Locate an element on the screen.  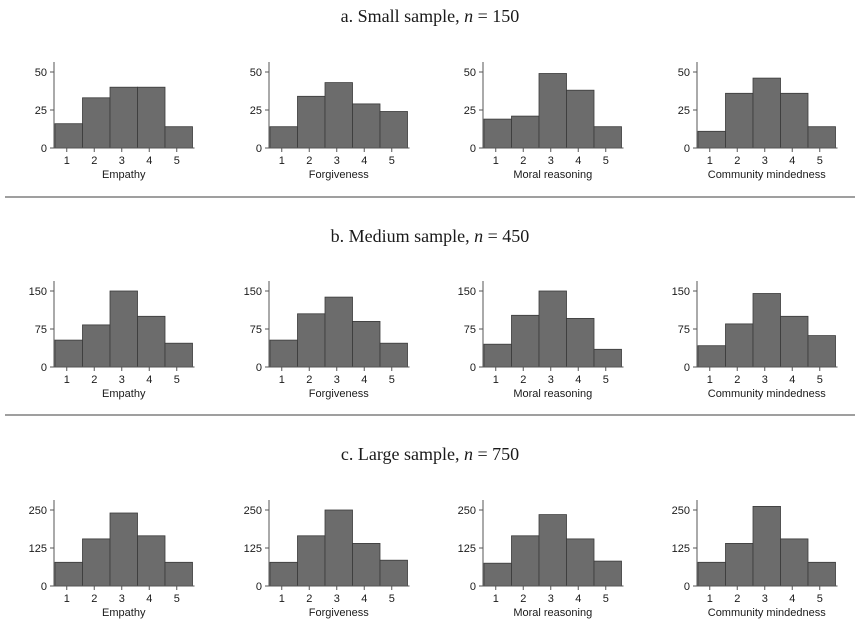
histogram-panel: 0 125 250 1 2 3 4 5 Empathy is located at coordinates (112, 559).